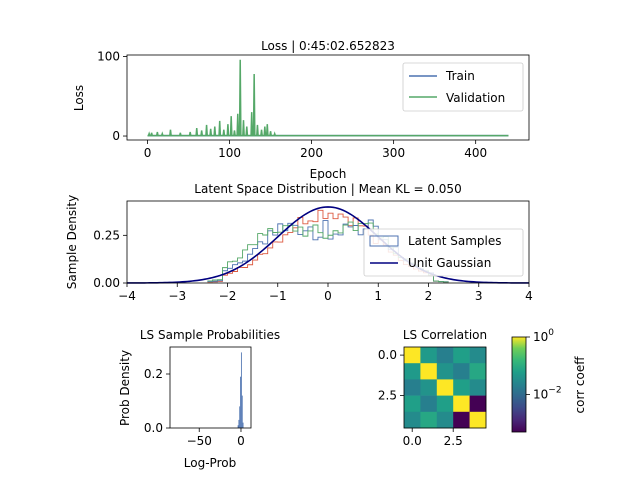 The image size is (640, 480). Describe the element at coordinates (391, 375) in the screenshot. I see `corr-yticks: 0.0 2.5` at that location.